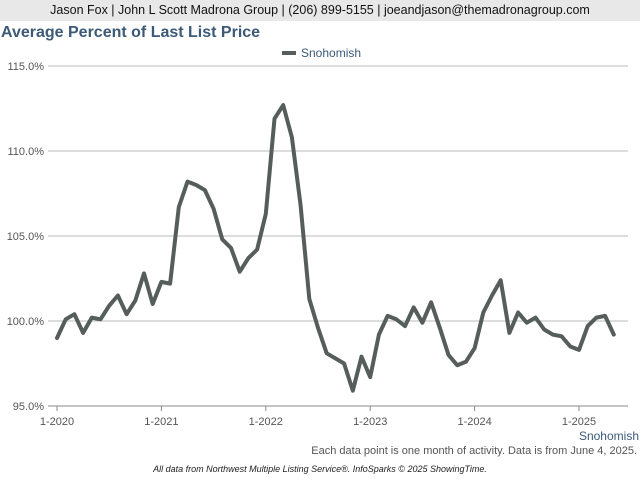 The width and height of the screenshot is (640, 480). What do you see at coordinates (57, 422) in the screenshot?
I see `x-tick-label: 1-2020` at bounding box center [57, 422].